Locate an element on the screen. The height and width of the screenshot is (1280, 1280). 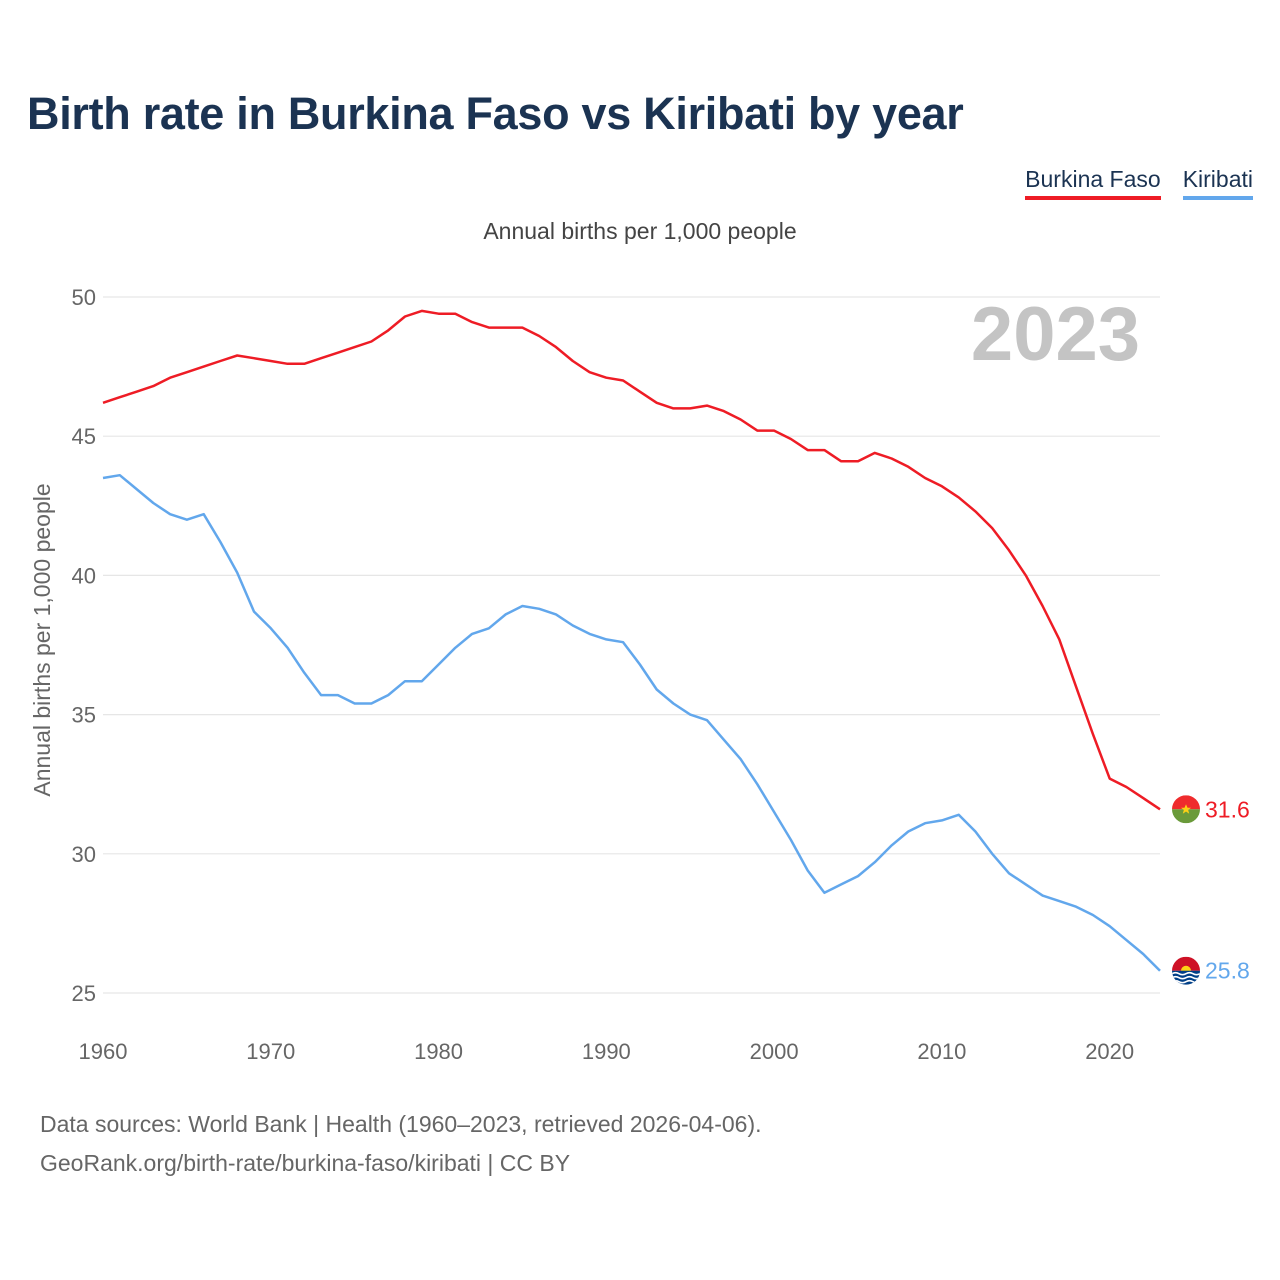
flag-star is located at coordinates (1186, 809).